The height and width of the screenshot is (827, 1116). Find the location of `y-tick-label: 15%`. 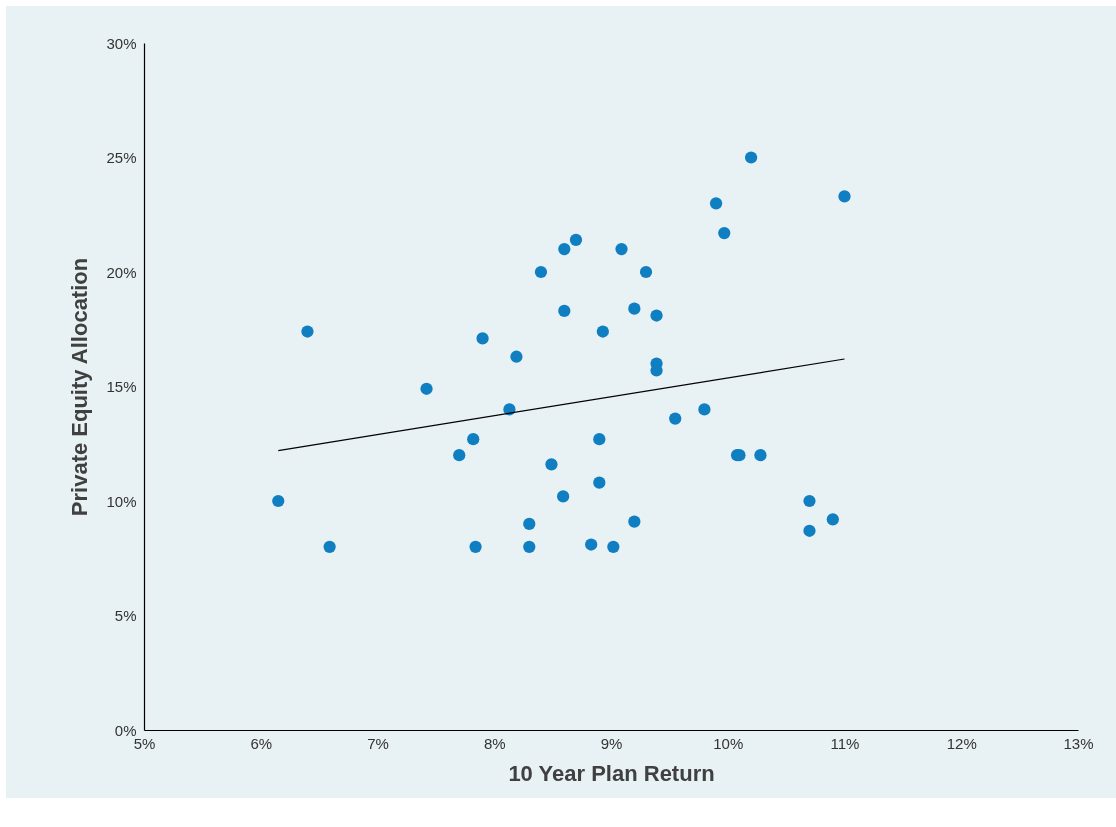

y-tick-label: 15% is located at coordinates (121, 386).